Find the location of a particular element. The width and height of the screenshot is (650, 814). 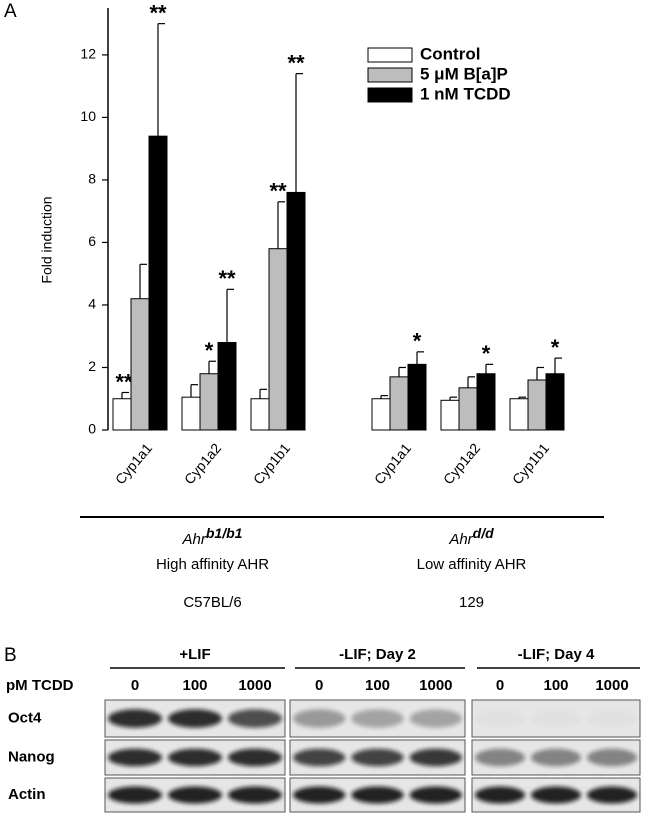

y-tick-label: 2 is located at coordinates (92, 366).